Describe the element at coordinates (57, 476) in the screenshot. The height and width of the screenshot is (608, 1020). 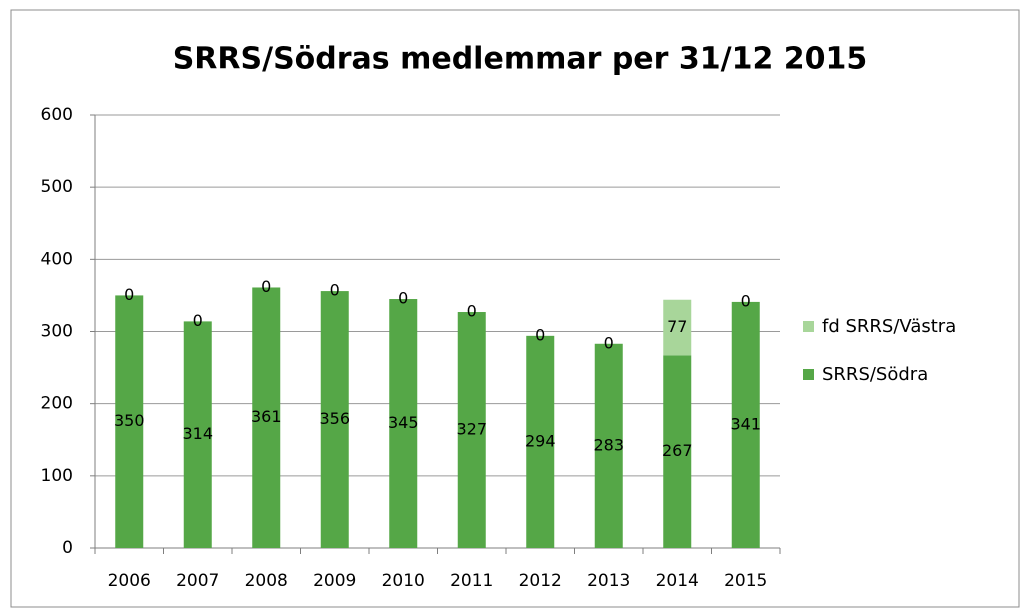
I see `y-tick-label: 100` at that location.